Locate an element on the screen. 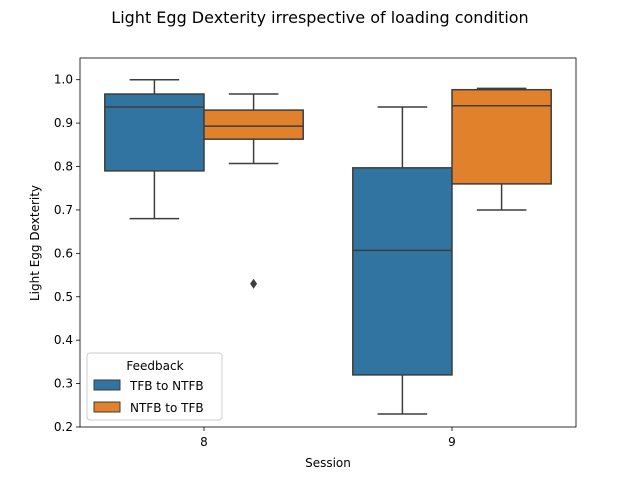 This screenshot has width=640, height=480. y-tick-label: 0.4 is located at coordinates (63, 340).